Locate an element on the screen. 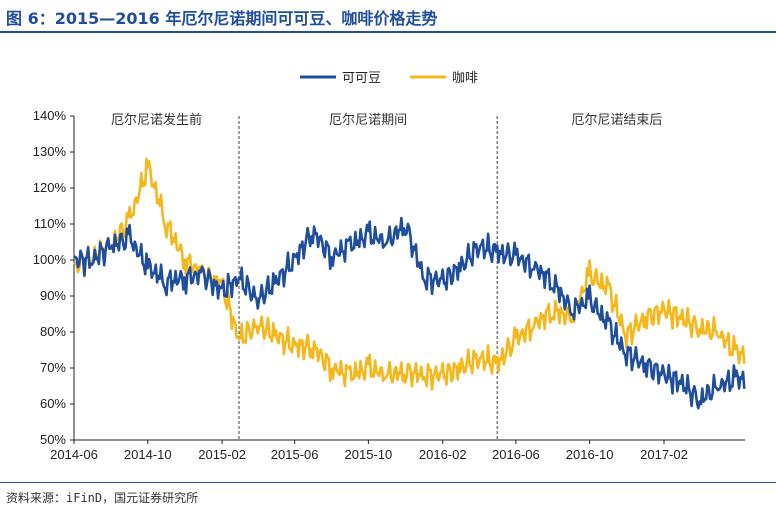  legend-label: 咖啡 is located at coordinates (465, 78).